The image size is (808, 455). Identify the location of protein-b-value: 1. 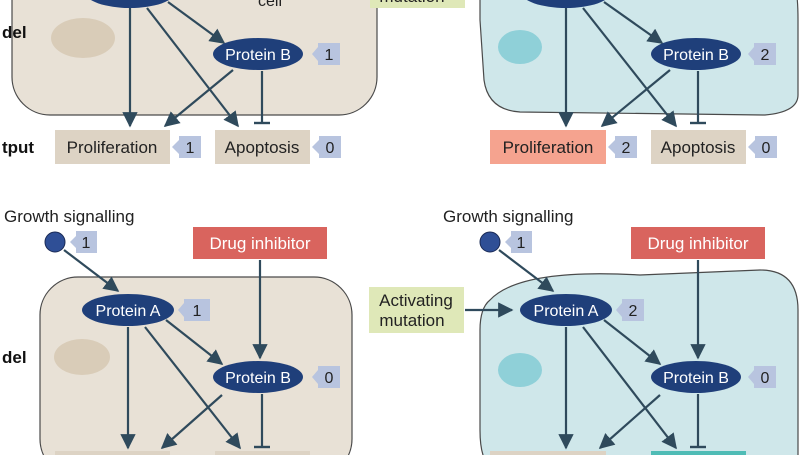
(329, 55).